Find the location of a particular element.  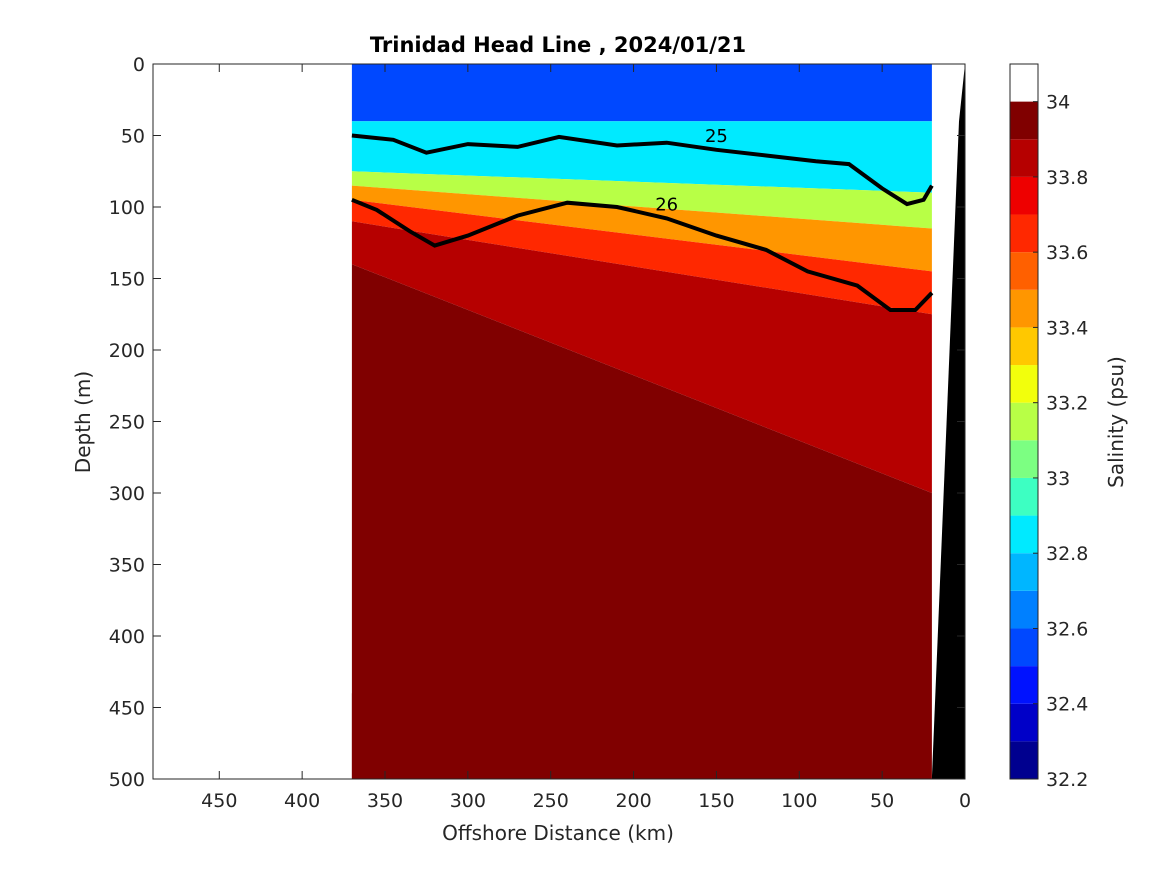

colorbar-tick-label: 32.6 is located at coordinates (1067, 629).